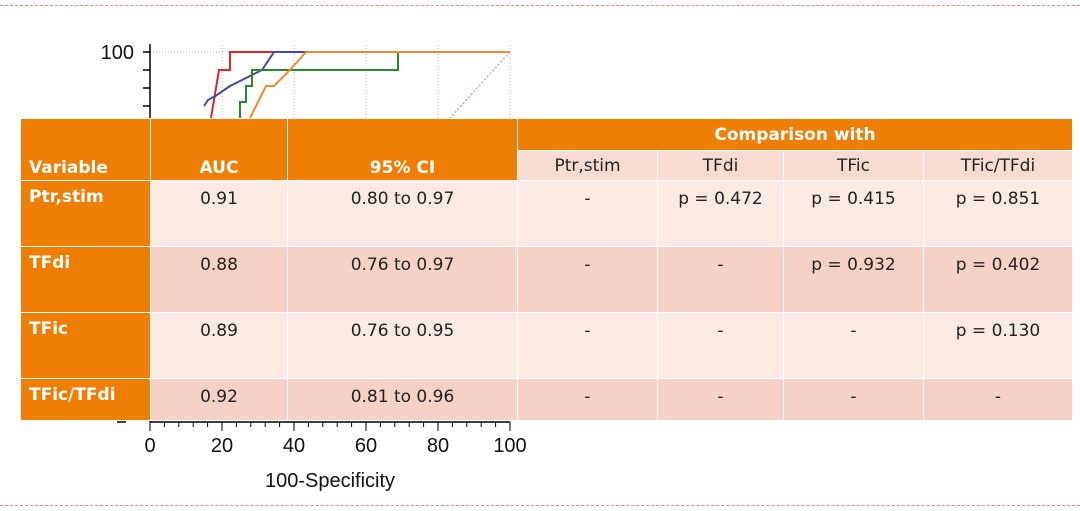  What do you see at coordinates (85, 213) in the screenshot?
I see `row-variable: Ptr,stim` at bounding box center [85, 213].